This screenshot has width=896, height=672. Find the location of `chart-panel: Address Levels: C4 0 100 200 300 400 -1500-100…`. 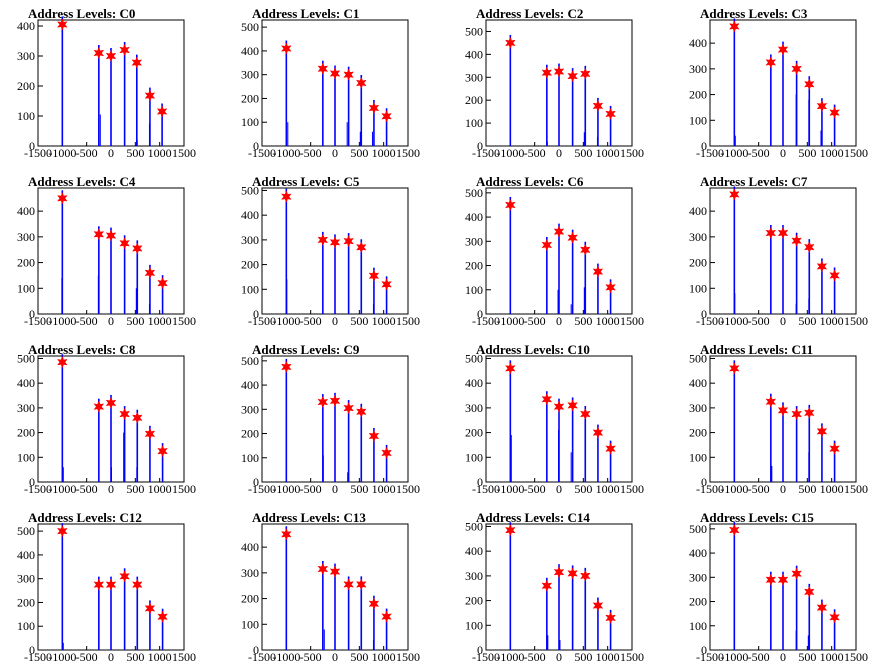

chart-panel: Address Levels: C4 0 100 200 300 400 -1500-100… is located at coordinates (106, 251).